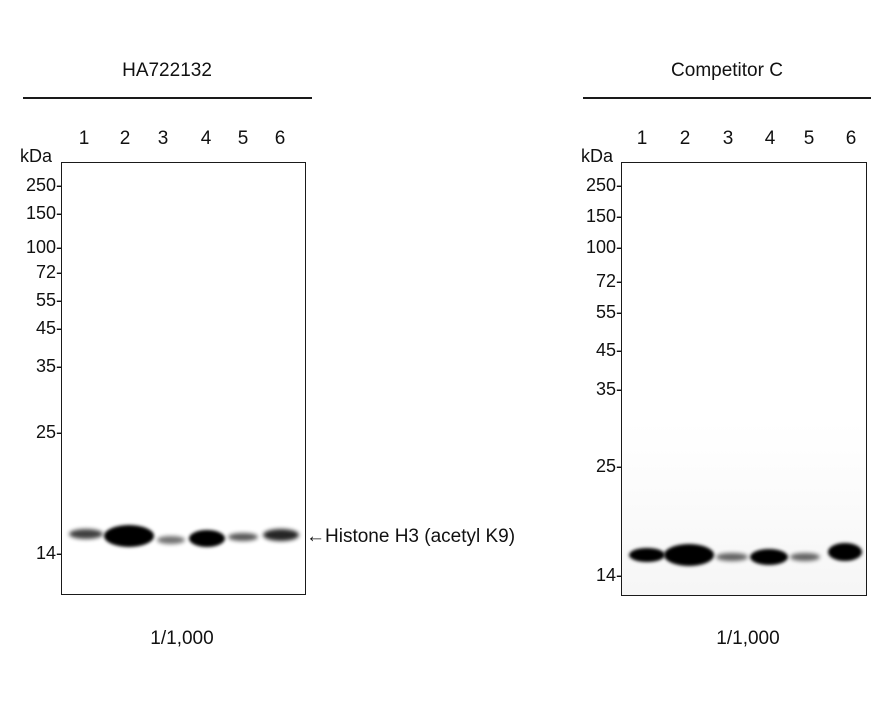 The image size is (888, 711). Describe the element at coordinates (420, 536) in the screenshot. I see `target-protein-label: Histone H3 (acetyl K9)` at that location.